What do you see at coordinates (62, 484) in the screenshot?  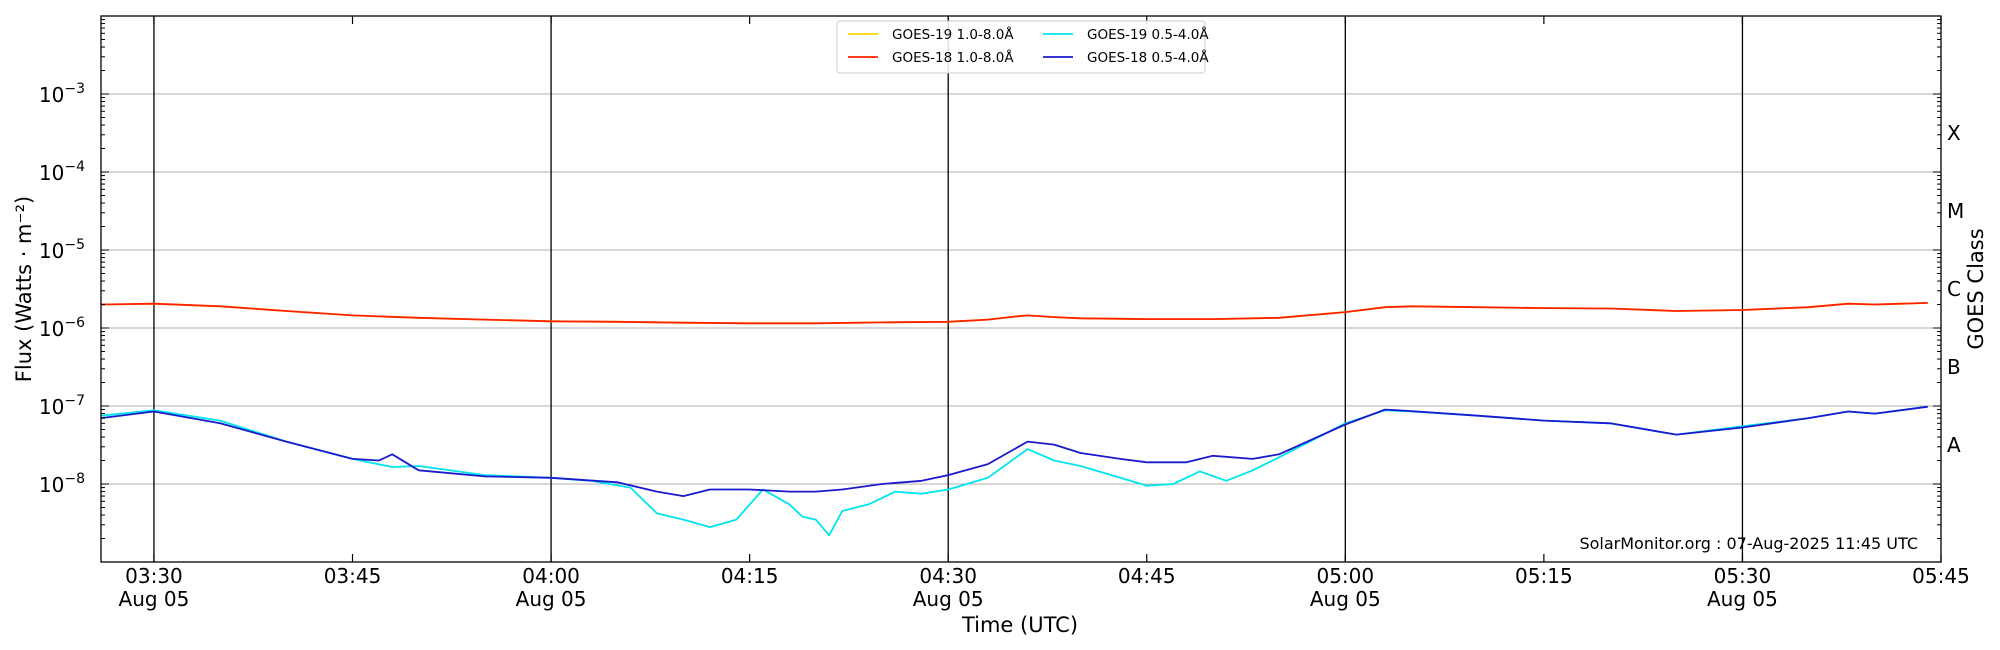 I see `y-tick-label: 10⁻⁸` at bounding box center [62, 484].